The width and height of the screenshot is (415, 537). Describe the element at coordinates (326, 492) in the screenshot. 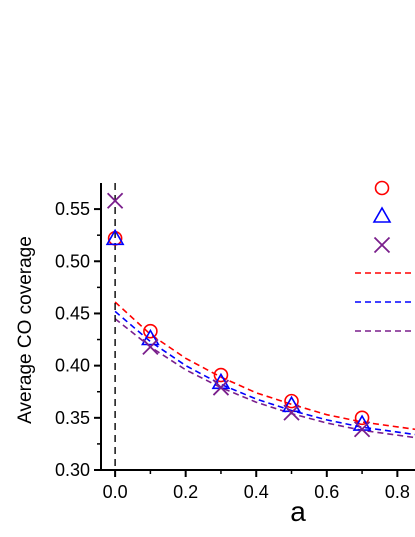

I see `x-tick-label: 0.6` at that location.